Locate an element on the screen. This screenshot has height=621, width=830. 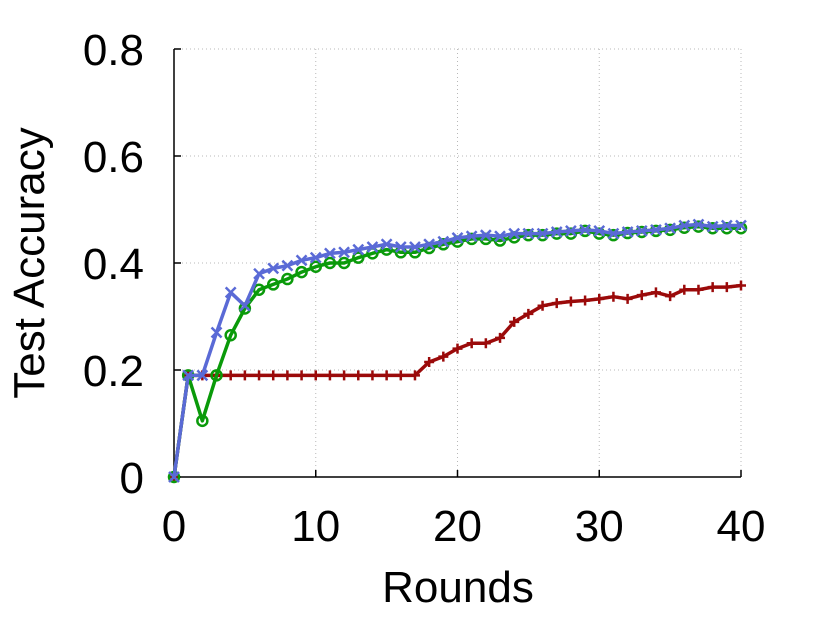
y-tick-label: 0.8 is located at coordinates (113, 50).